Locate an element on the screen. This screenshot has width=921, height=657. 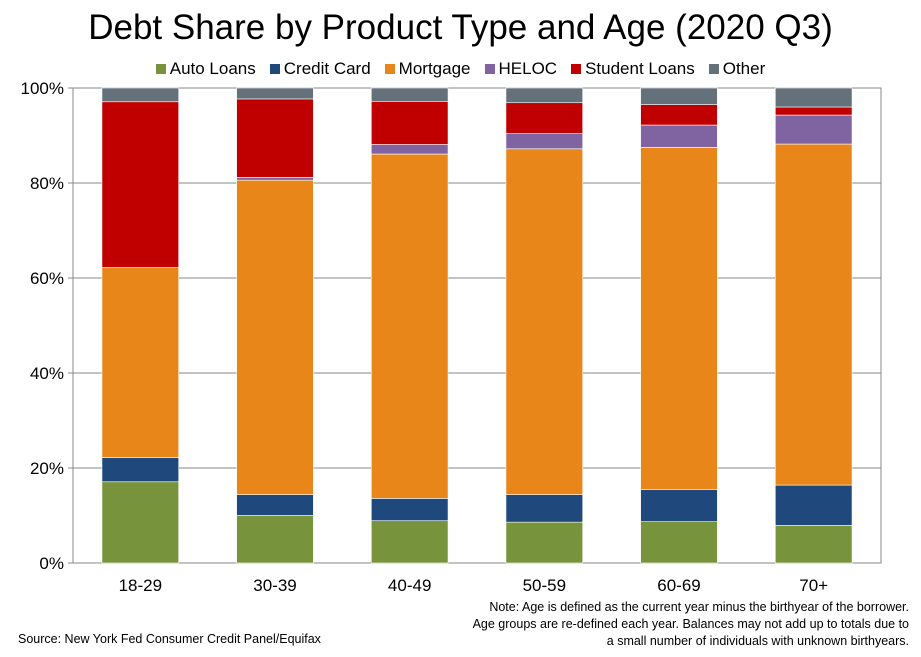
legend-item: HELOC is located at coordinates (521, 69).